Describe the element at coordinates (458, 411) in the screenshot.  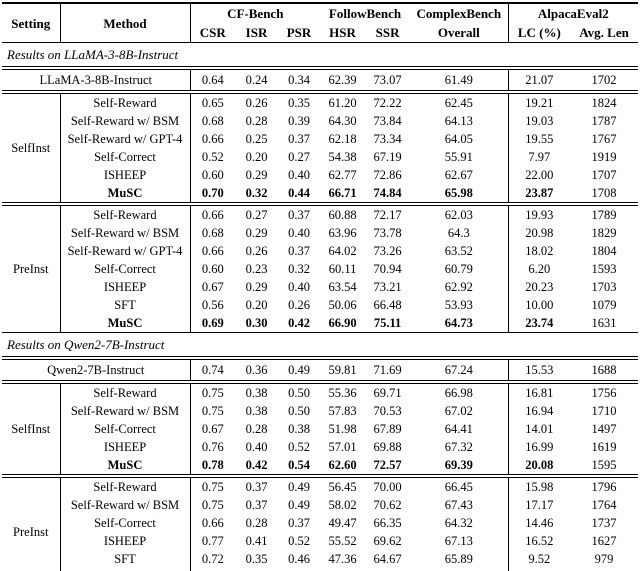
I see `metric-value: 67.02` at that location.